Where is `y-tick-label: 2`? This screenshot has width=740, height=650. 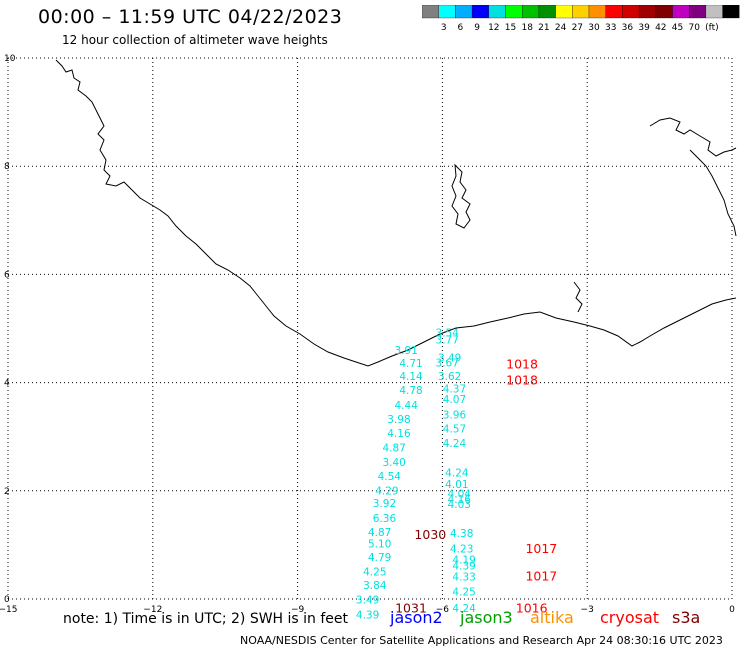 y-tick-label: 2 is located at coordinates (7, 492).